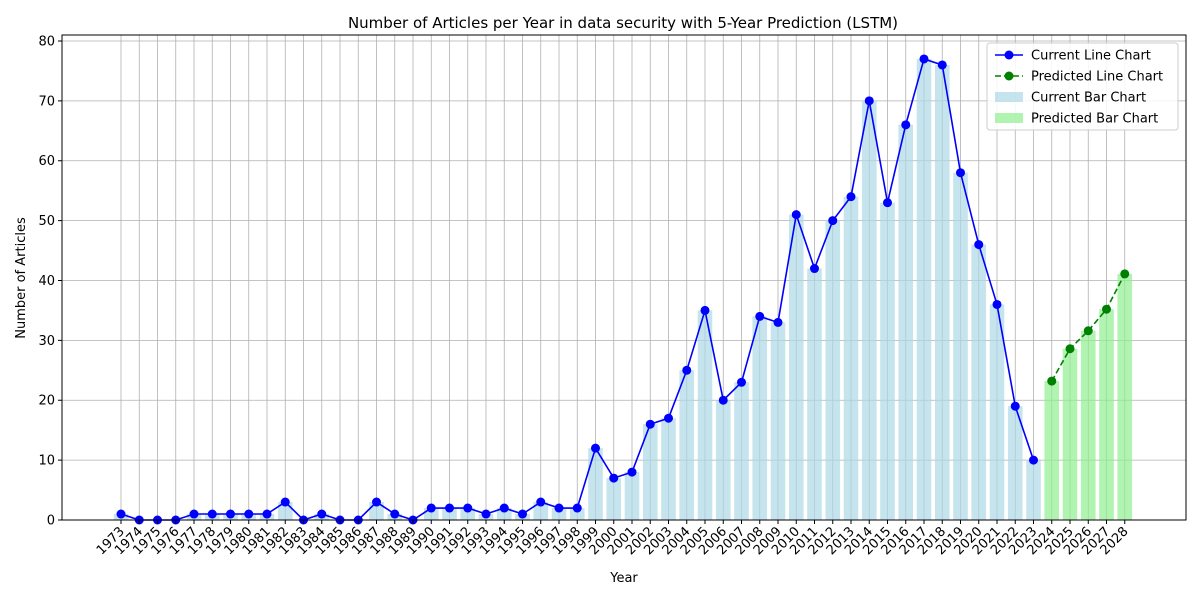 The image size is (1200, 600). Describe the element at coordinates (1009, 55) in the screenshot. I see `legend-current-line-chart-marker` at that location.